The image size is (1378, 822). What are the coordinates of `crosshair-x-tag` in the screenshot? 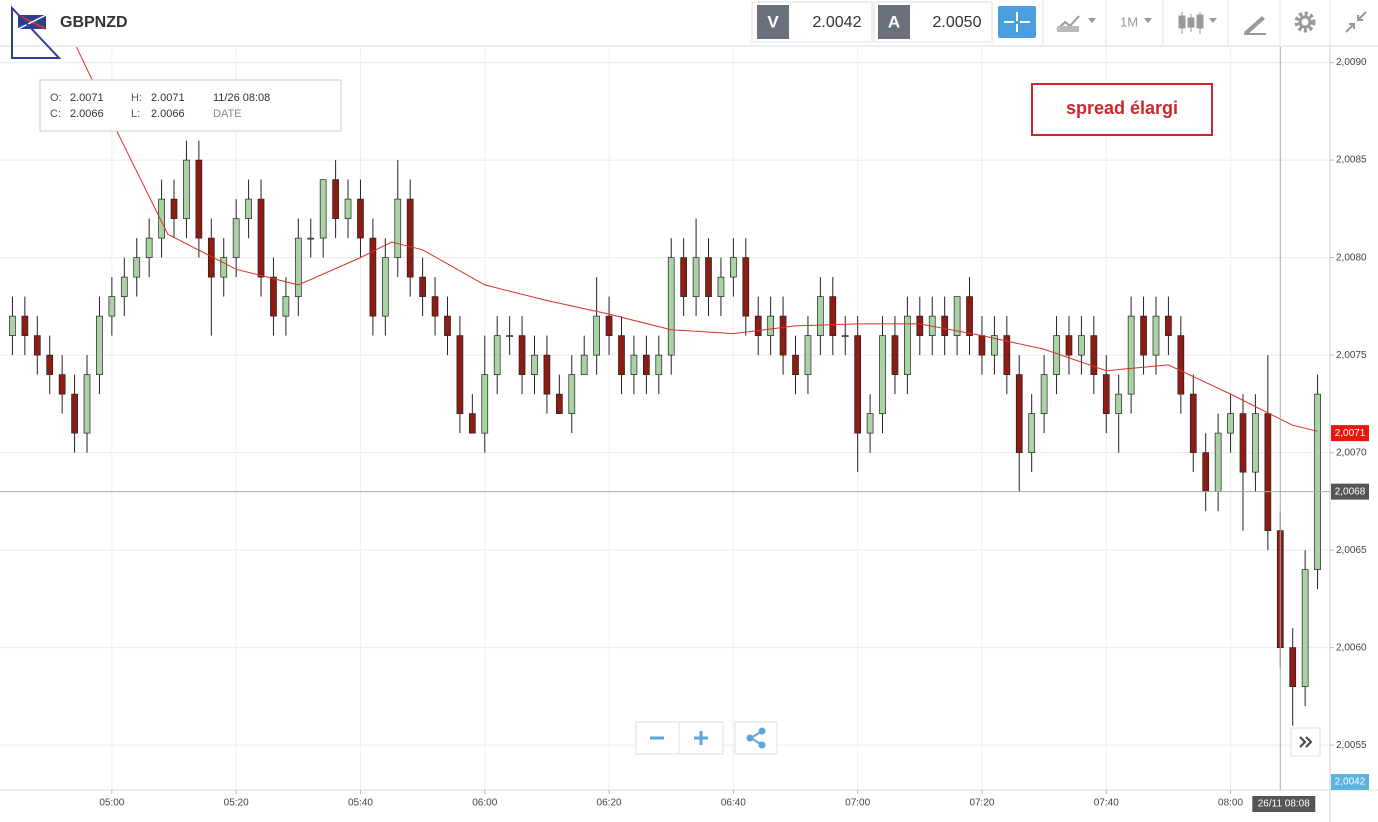 It's located at (1284, 804).